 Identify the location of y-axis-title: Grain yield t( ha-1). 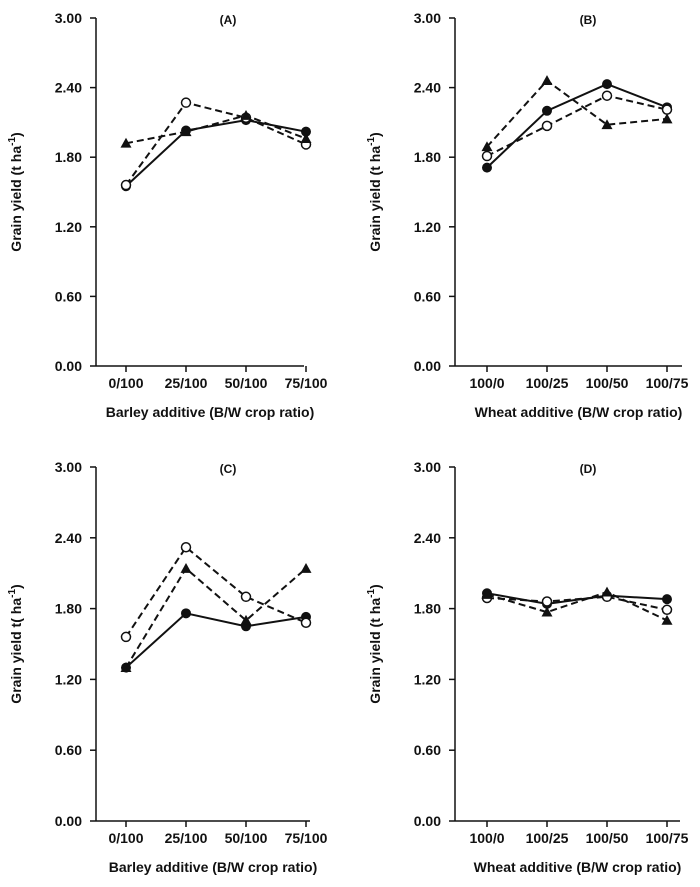
(15, 643).